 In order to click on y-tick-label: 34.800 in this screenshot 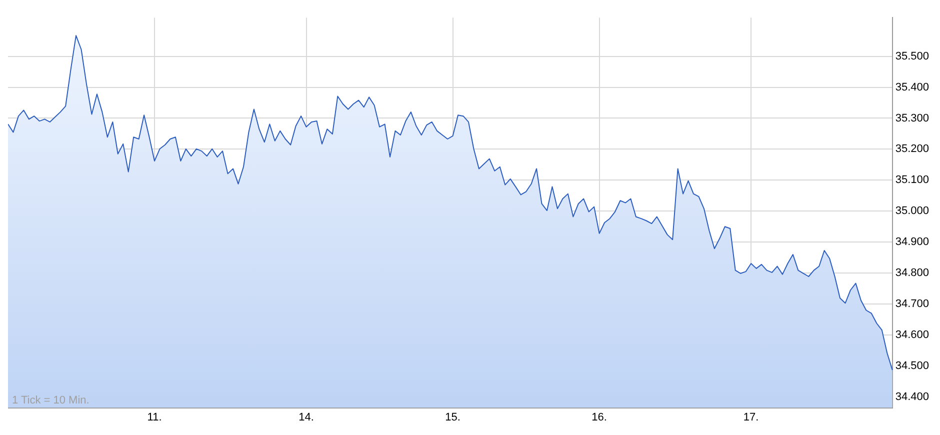, I will do `click(912, 273)`.